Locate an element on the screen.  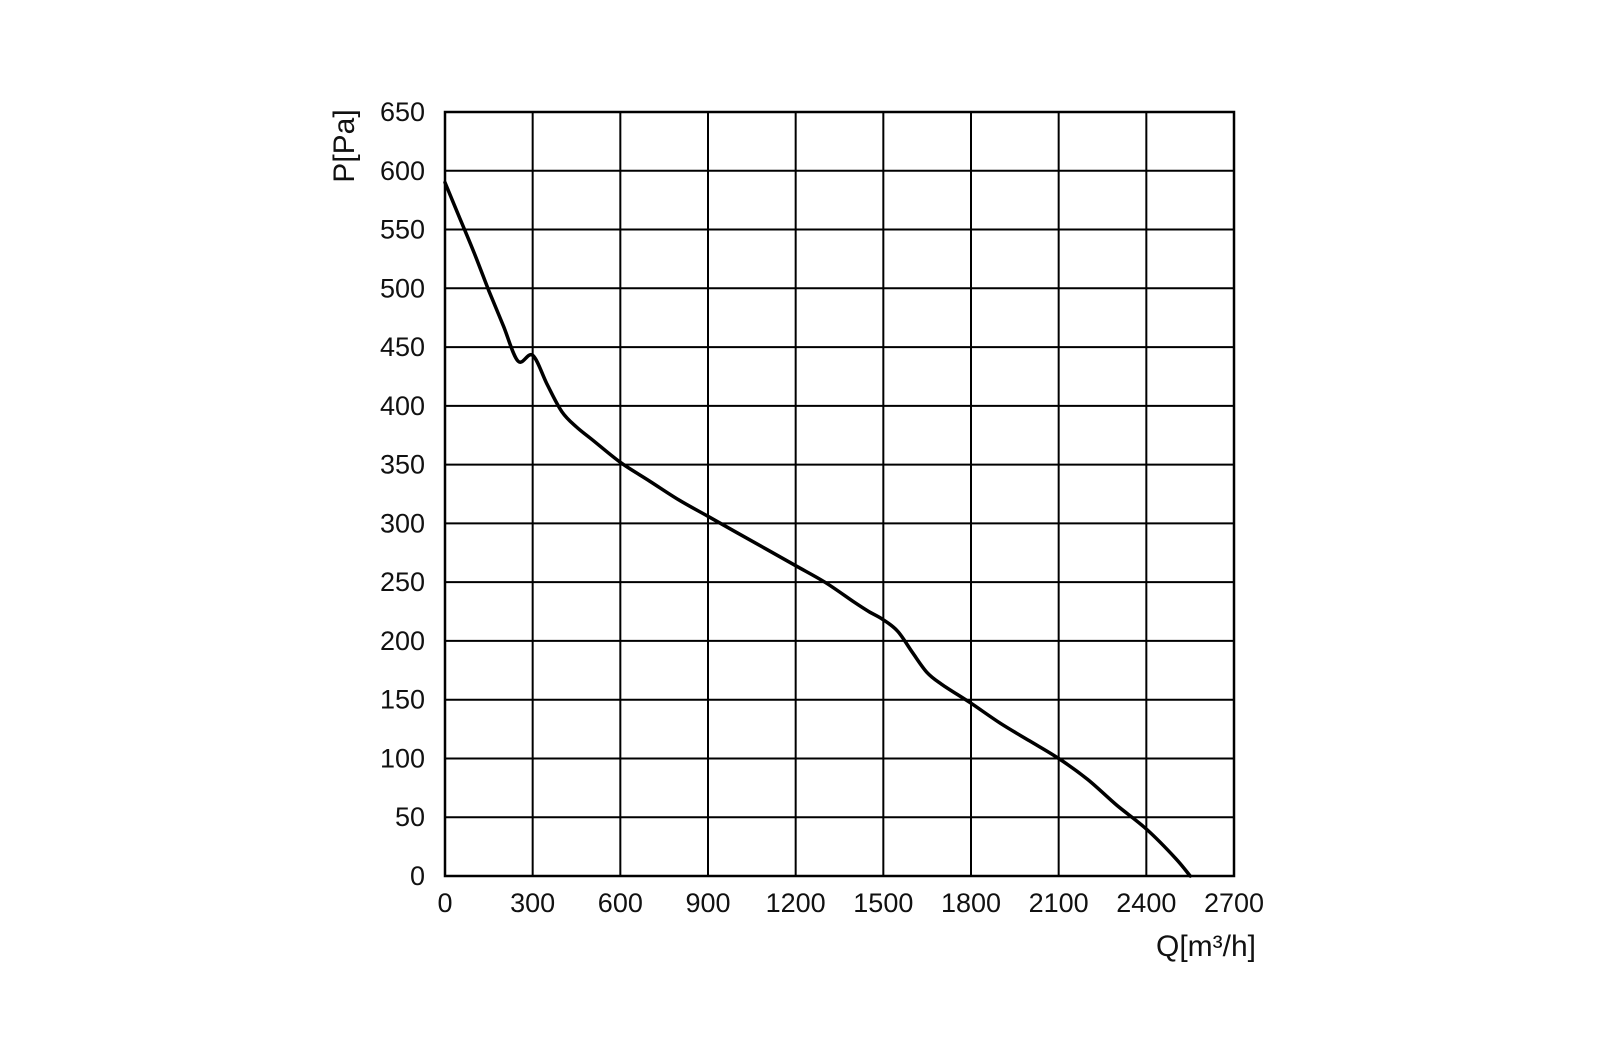
x-tick-label: 1500 is located at coordinates (883, 903).